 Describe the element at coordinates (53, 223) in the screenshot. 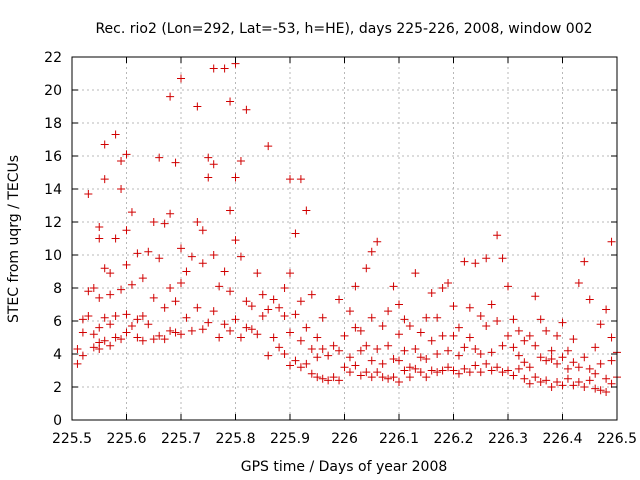

I see `y-tick-label: 12` at that location.